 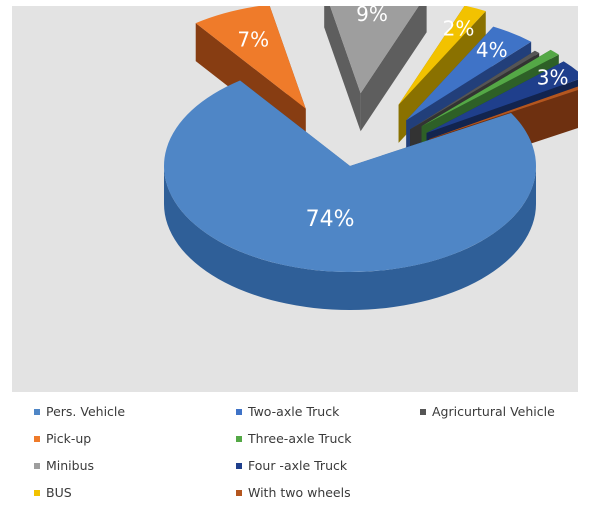 What do you see at coordinates (253, 40) in the screenshot?
I see `slice-label-1: 7%` at bounding box center [253, 40].